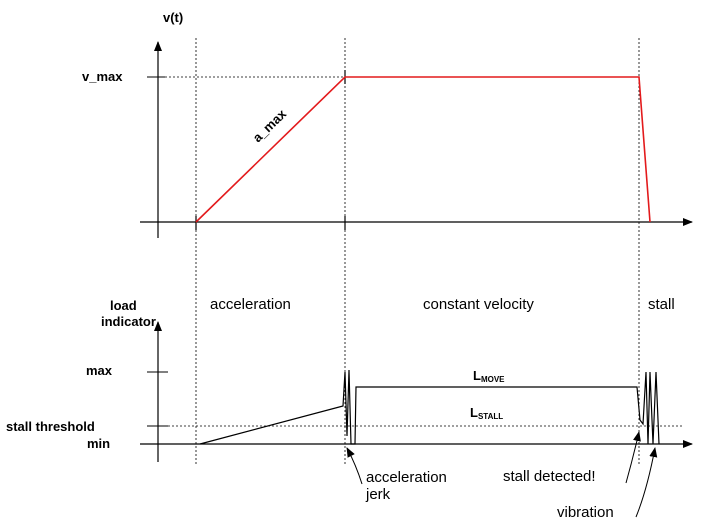 The image size is (711, 524). Describe the element at coordinates (406, 477) in the screenshot. I see `acceleration-jerk-label-1: acceleration` at that location.